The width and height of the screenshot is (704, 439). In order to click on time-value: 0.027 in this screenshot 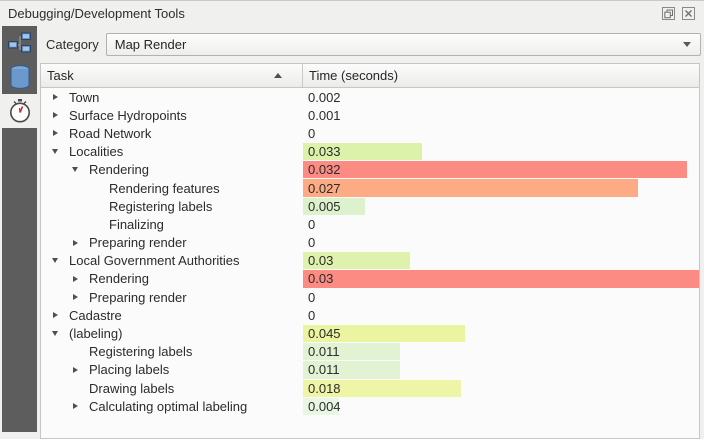, I will do `click(324, 188)`.